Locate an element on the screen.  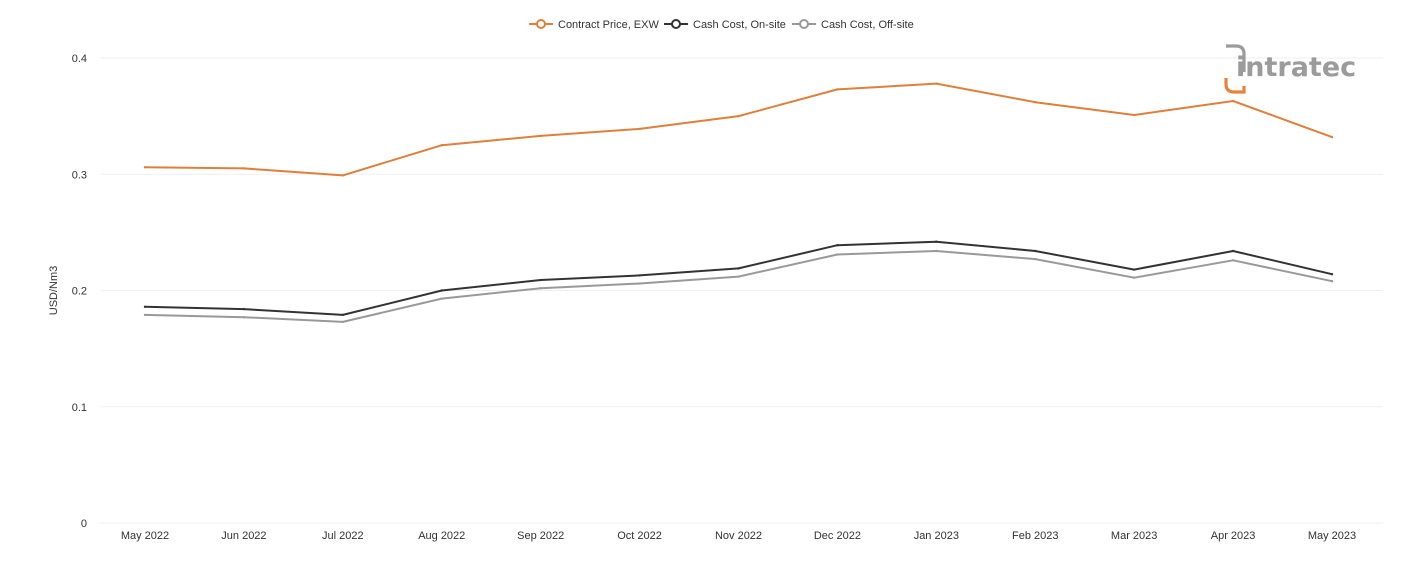
logo-accent-icon is located at coordinates (1235, 86).